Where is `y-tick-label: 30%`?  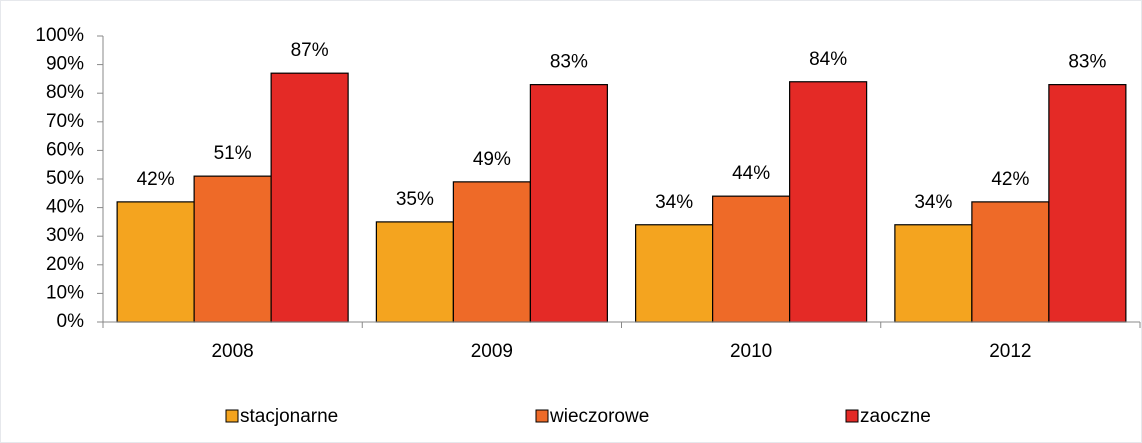 y-tick-label: 30% is located at coordinates (65, 235).